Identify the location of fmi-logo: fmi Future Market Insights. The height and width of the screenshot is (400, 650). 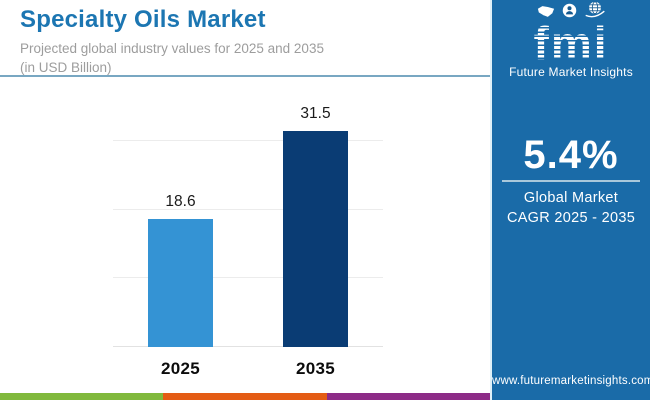
(571, 40).